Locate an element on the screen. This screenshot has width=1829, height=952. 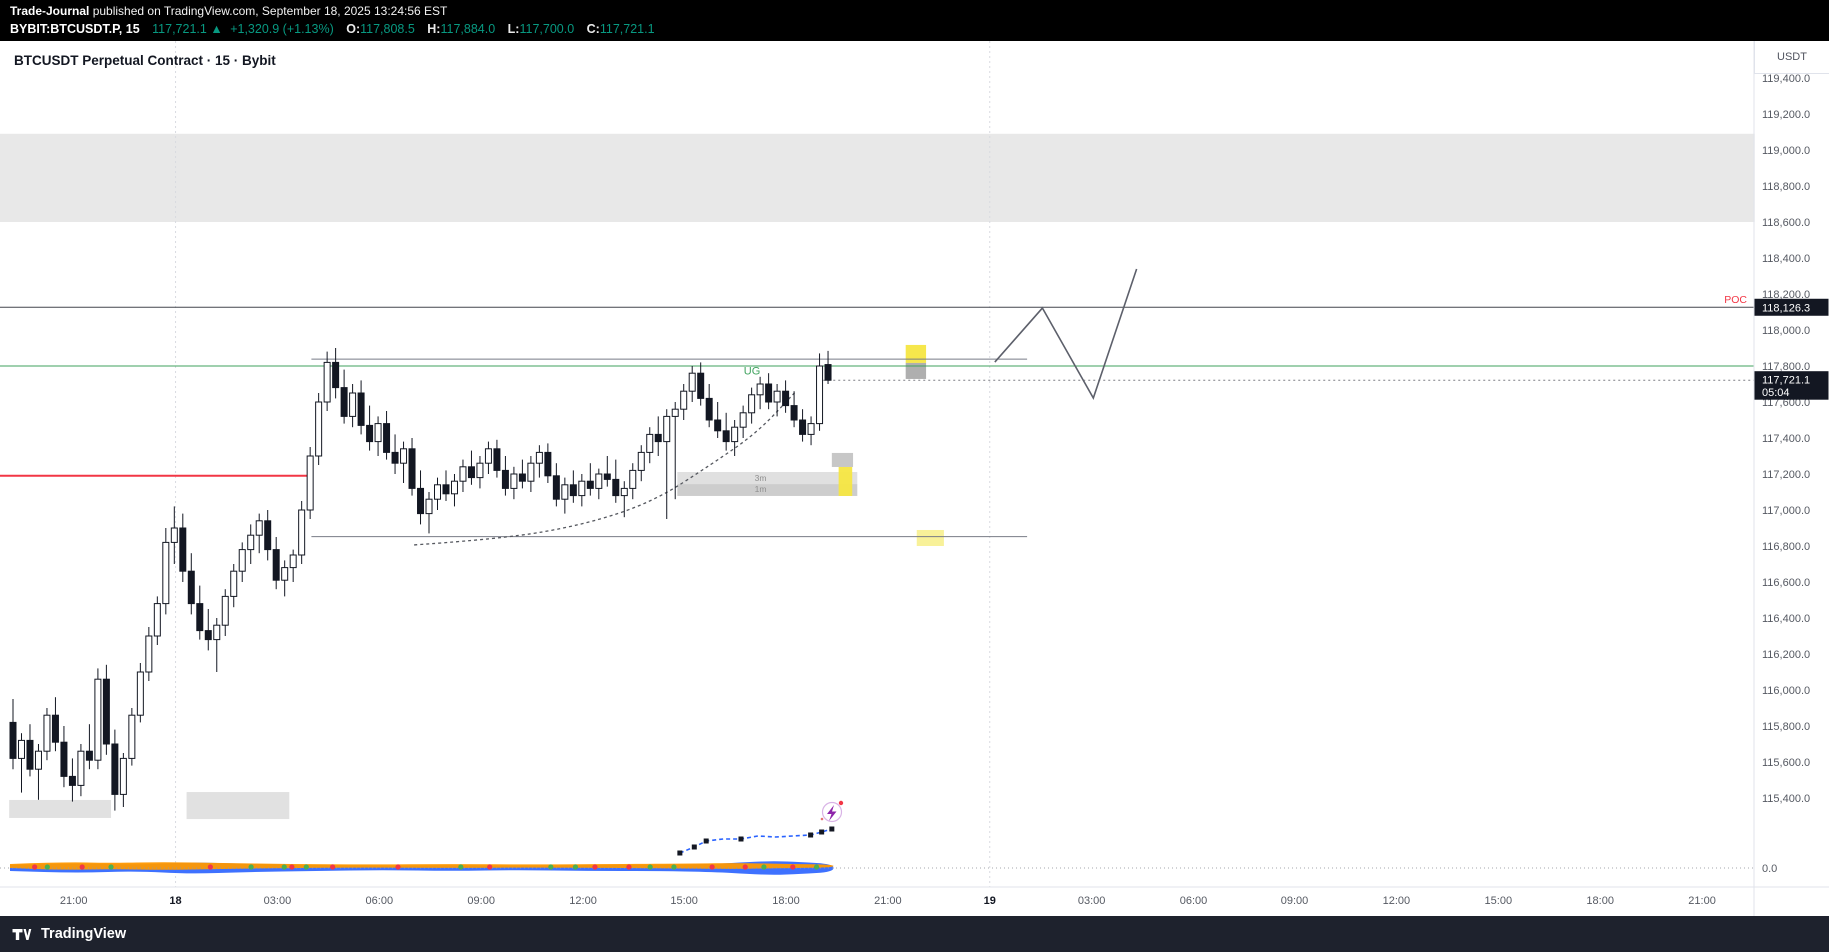
indicator-layer is located at coordinates (877, 850).